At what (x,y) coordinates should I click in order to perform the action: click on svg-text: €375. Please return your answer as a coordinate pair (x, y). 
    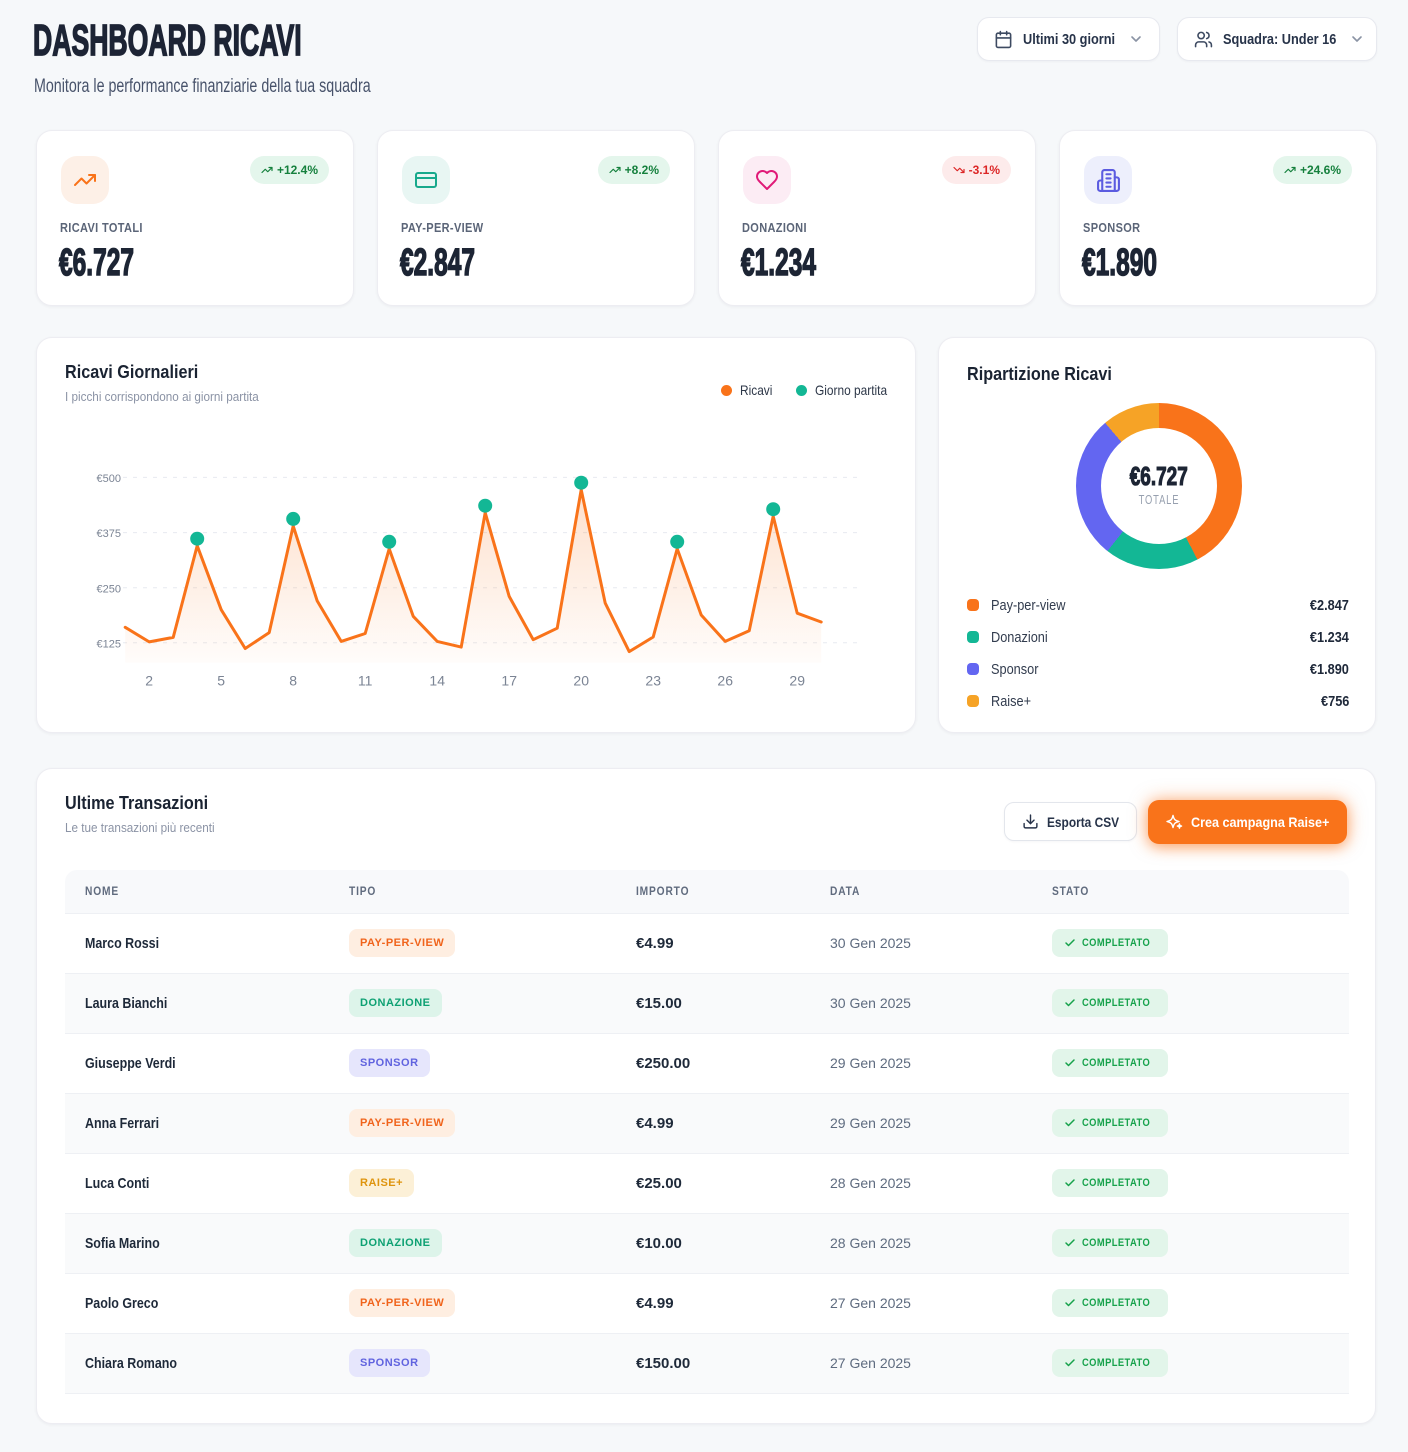
    Looking at the image, I should click on (109, 534).